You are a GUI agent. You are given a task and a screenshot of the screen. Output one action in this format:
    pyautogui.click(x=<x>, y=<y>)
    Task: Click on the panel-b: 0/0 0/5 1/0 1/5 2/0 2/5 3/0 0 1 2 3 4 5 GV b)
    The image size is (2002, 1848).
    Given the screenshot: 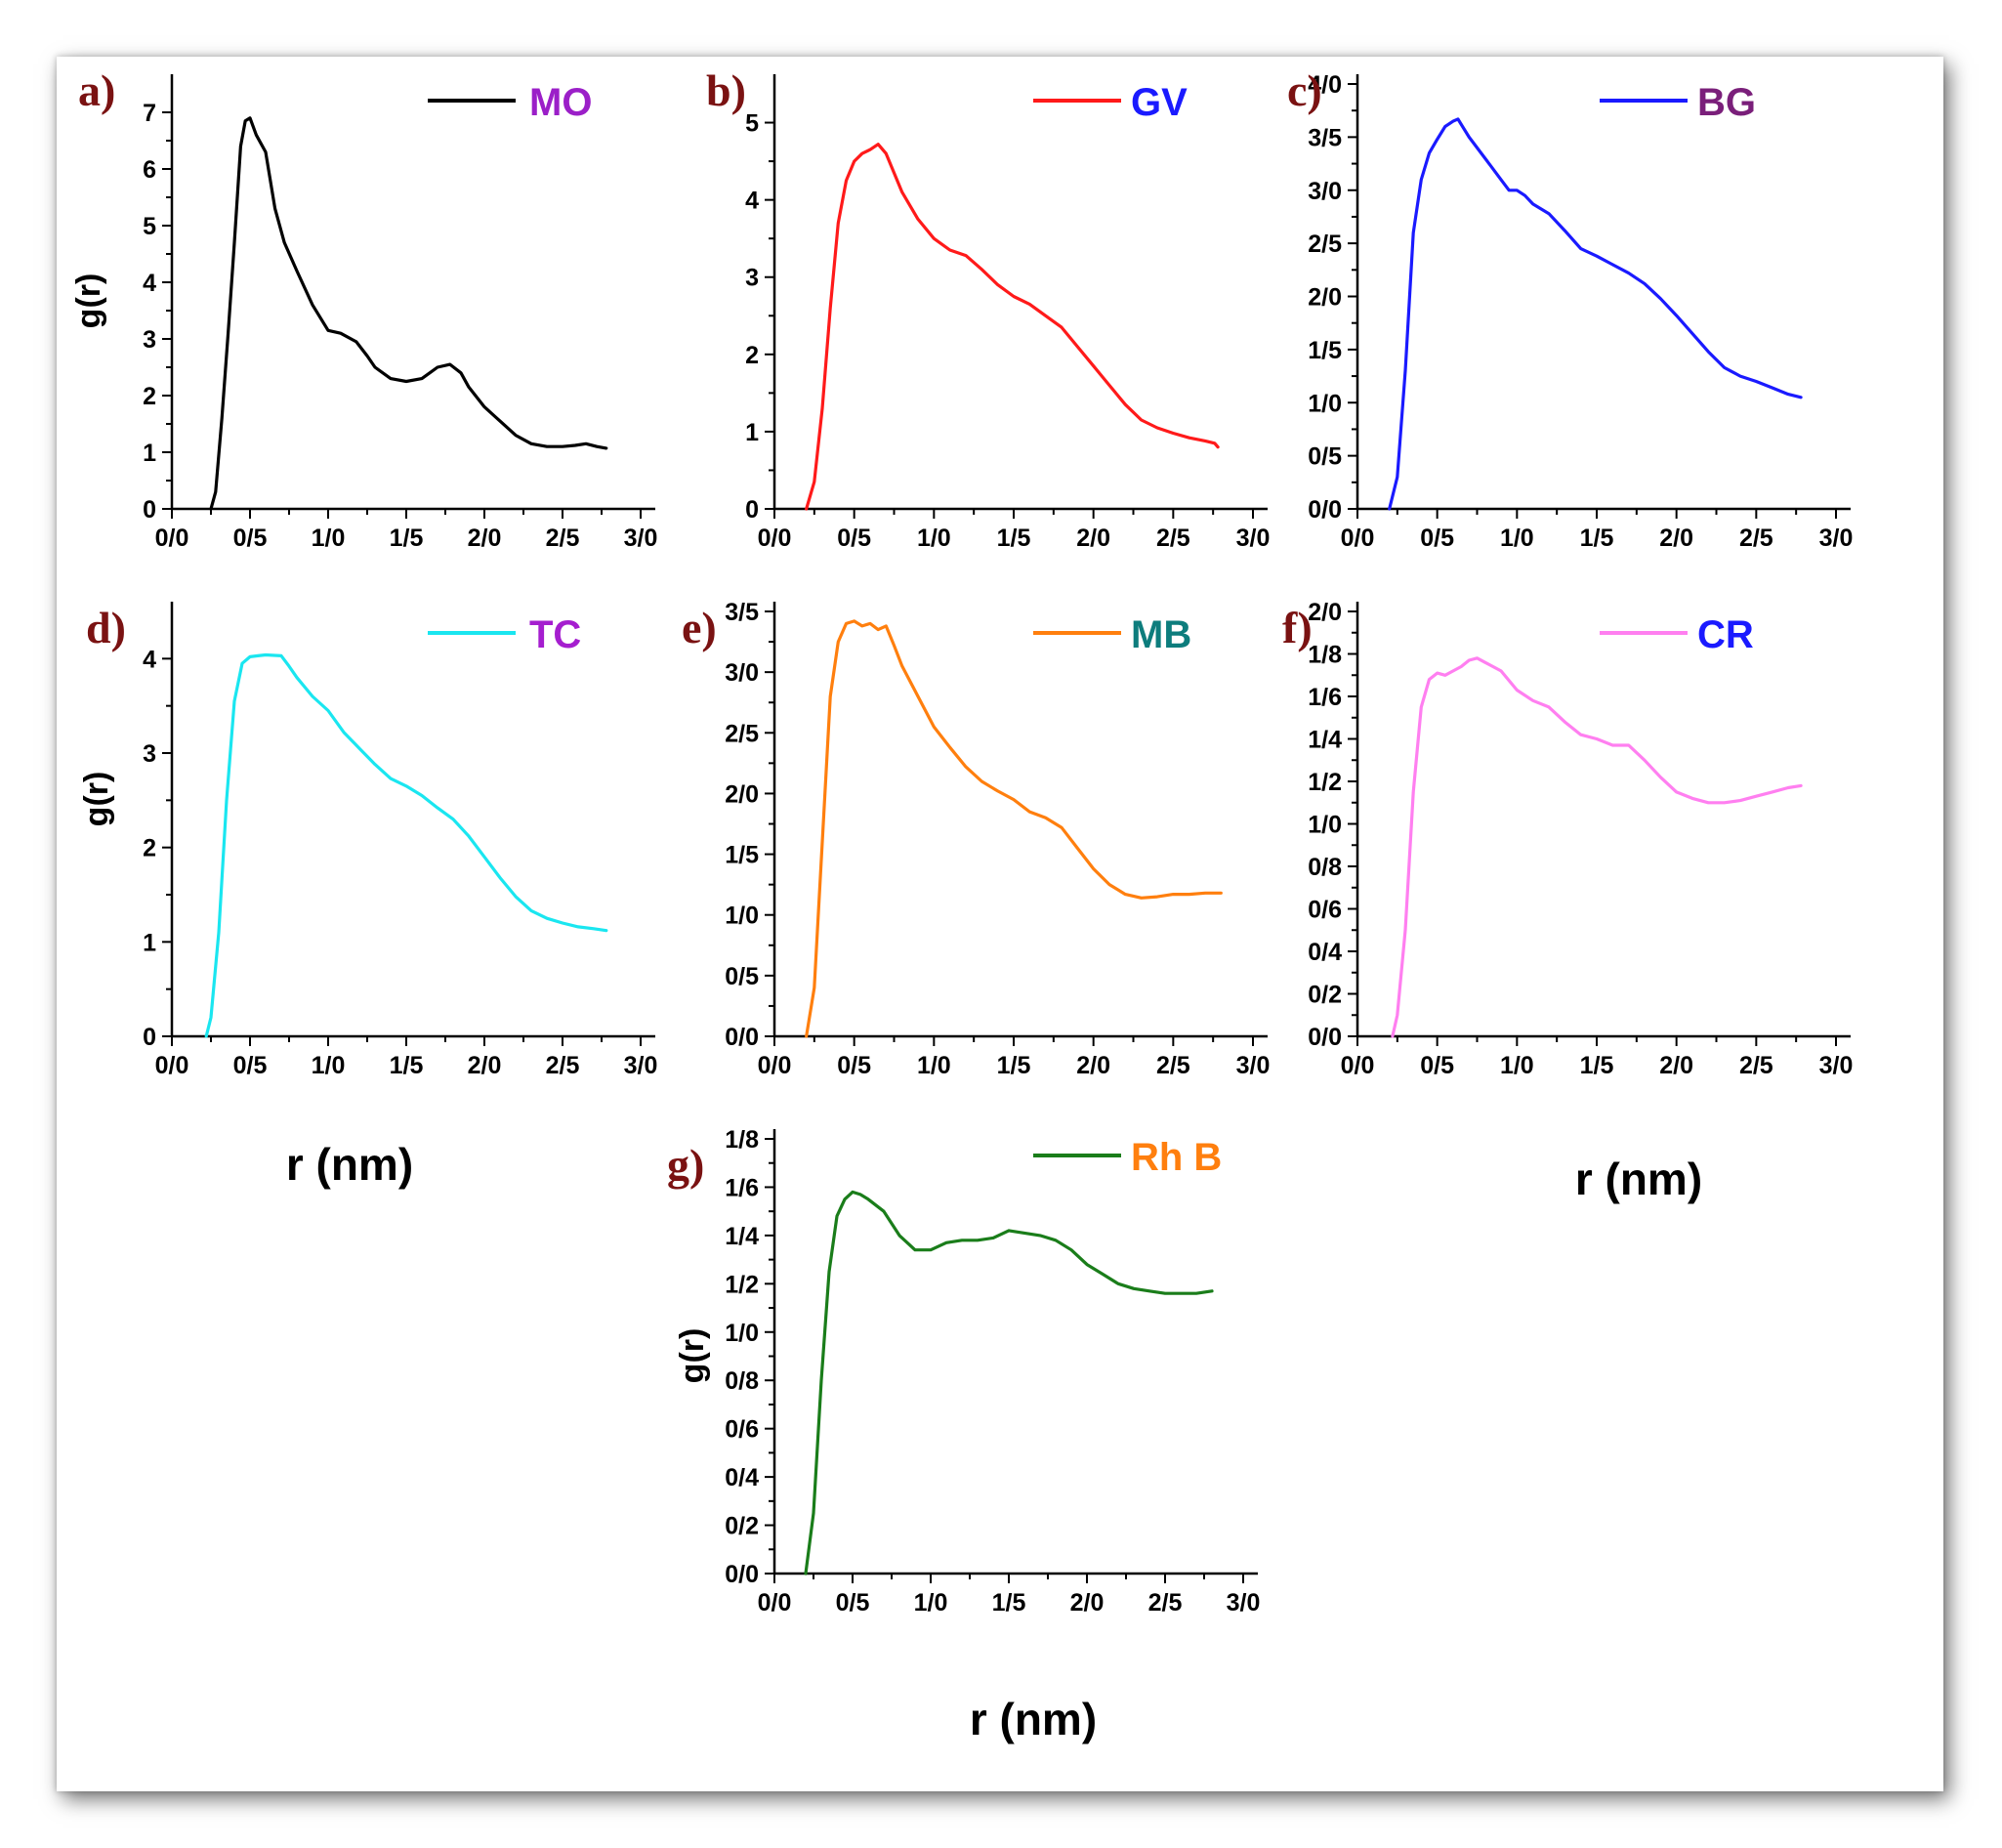 What is the action you would take?
    pyautogui.click(x=988, y=308)
    